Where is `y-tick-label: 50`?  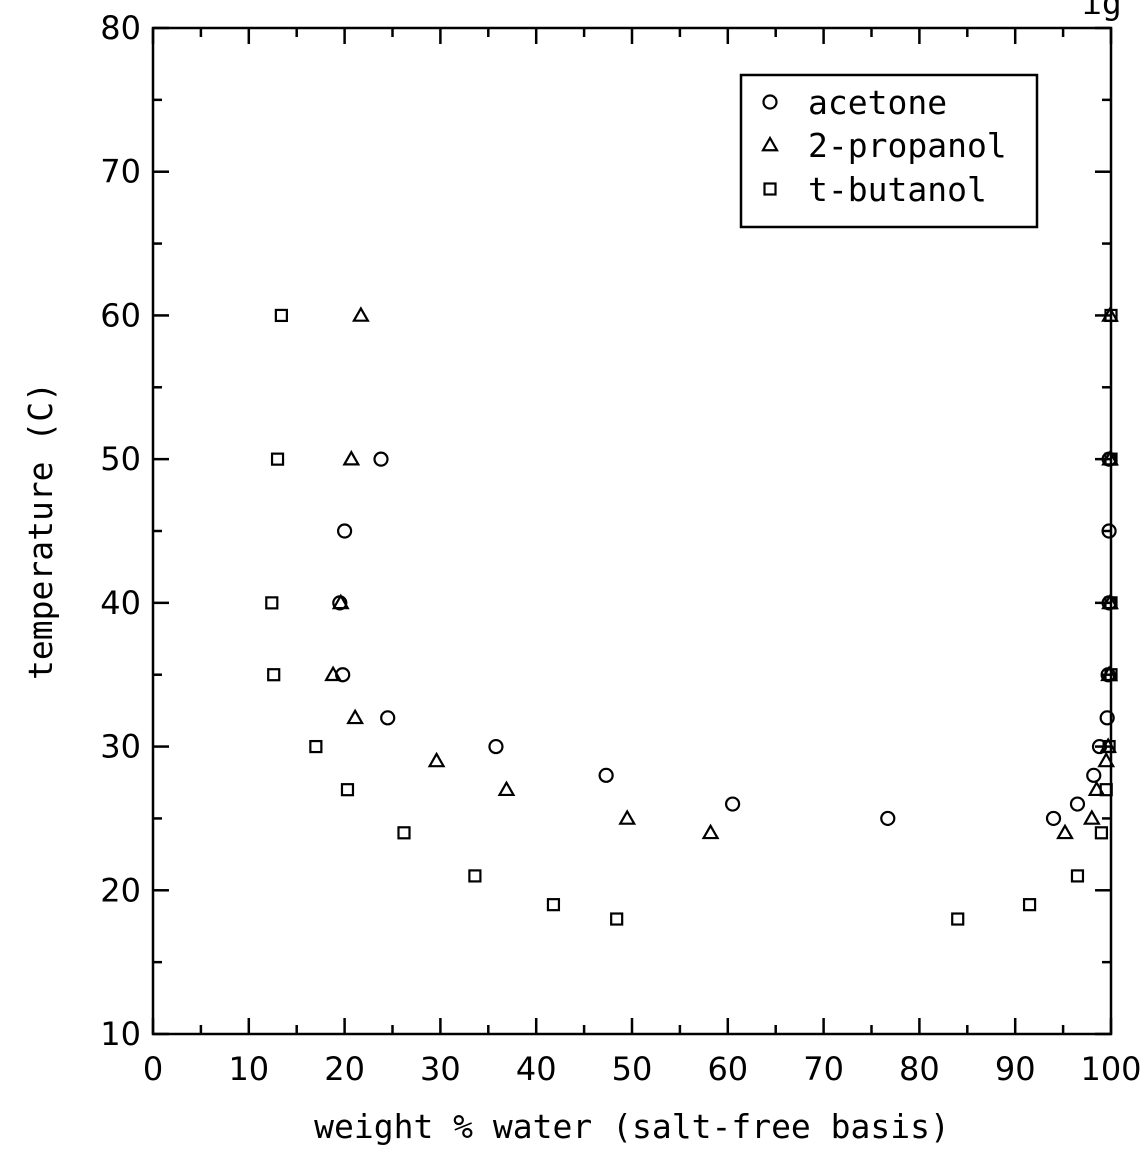 y-tick-label: 50 is located at coordinates (120, 459).